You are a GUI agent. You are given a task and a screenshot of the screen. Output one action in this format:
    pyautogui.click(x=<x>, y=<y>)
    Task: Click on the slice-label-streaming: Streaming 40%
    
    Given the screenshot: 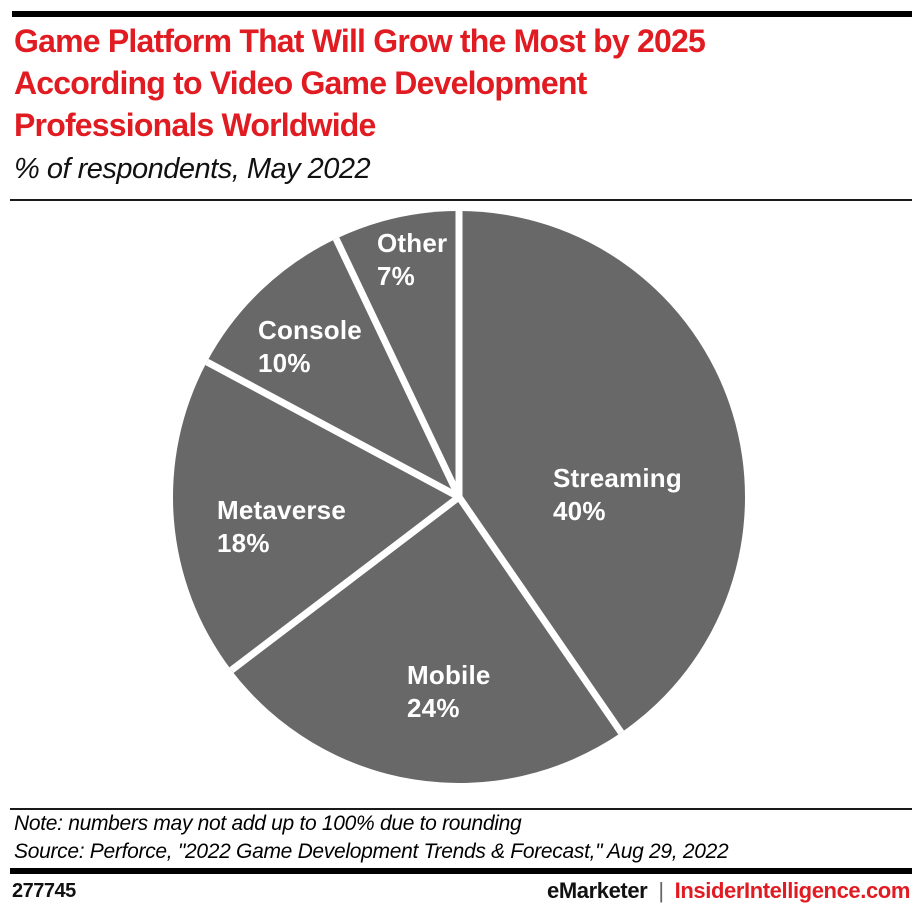 What is the action you would take?
    pyautogui.click(x=617, y=495)
    